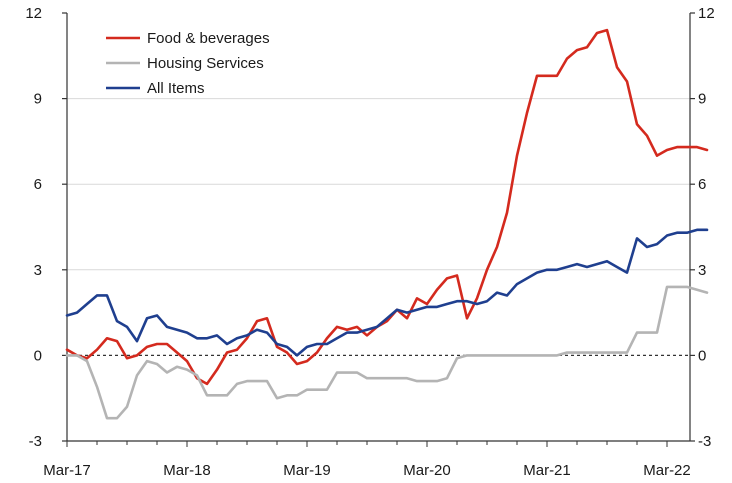  What do you see at coordinates (176, 88) in the screenshot?
I see `legend-label: All Items` at bounding box center [176, 88].